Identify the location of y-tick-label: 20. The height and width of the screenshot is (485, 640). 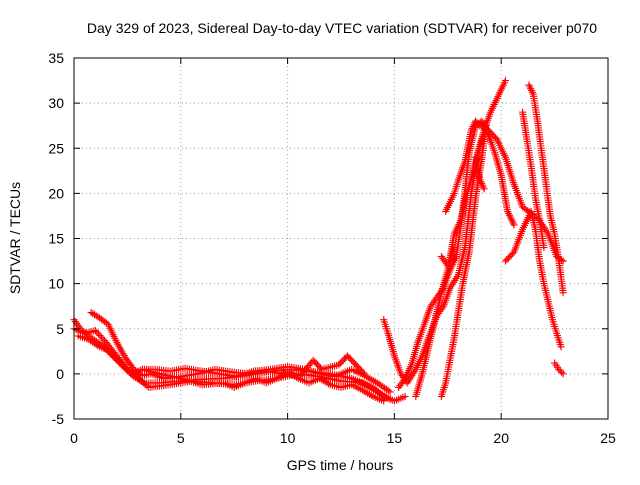
(56, 193).